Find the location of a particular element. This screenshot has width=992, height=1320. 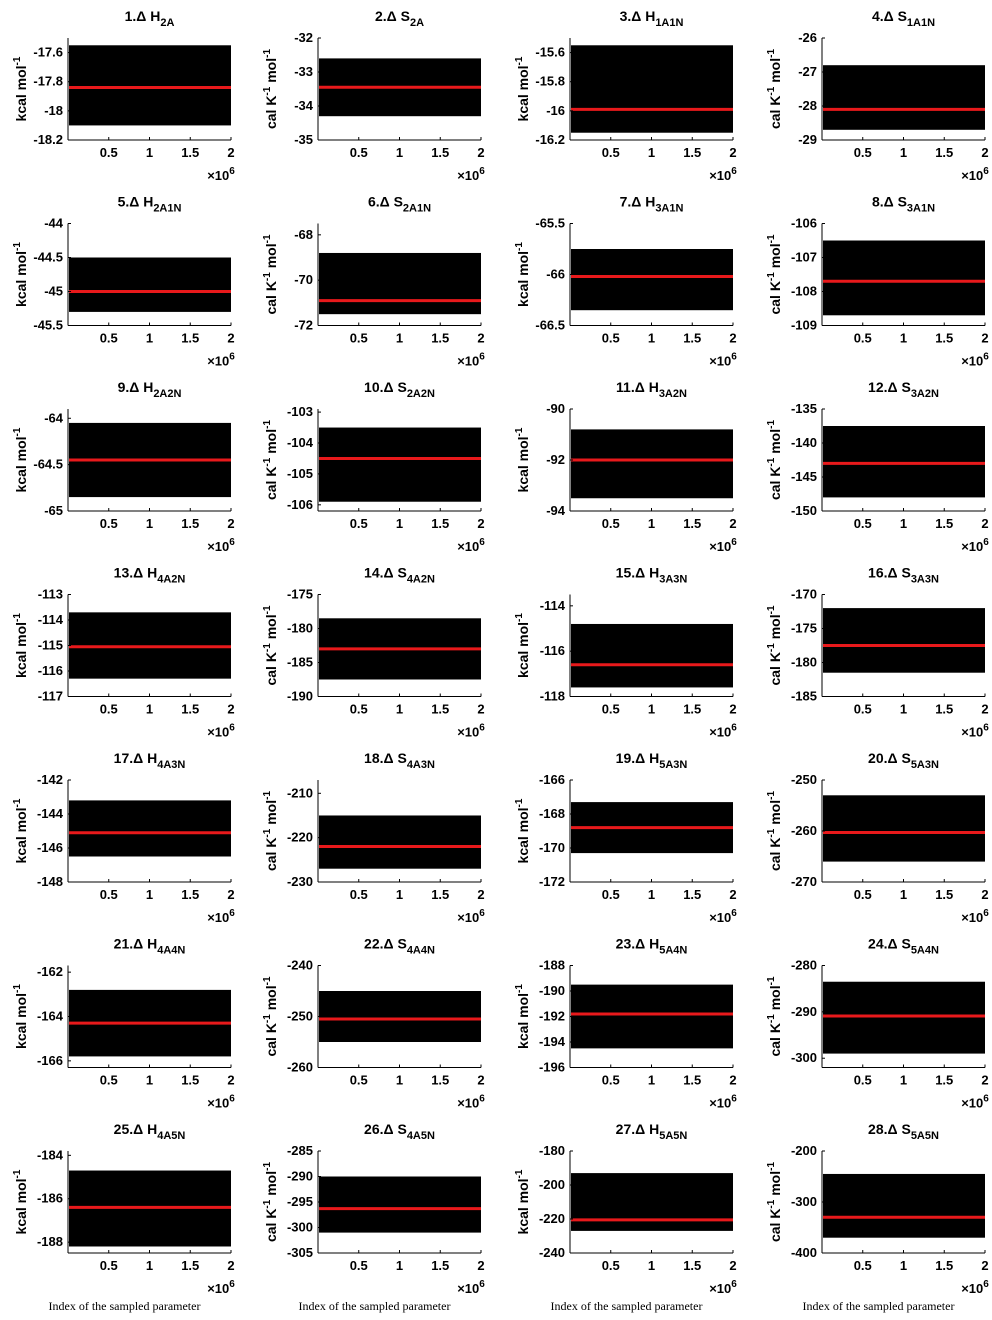

title-subscript: 3A1N is located at coordinates (921, 209).